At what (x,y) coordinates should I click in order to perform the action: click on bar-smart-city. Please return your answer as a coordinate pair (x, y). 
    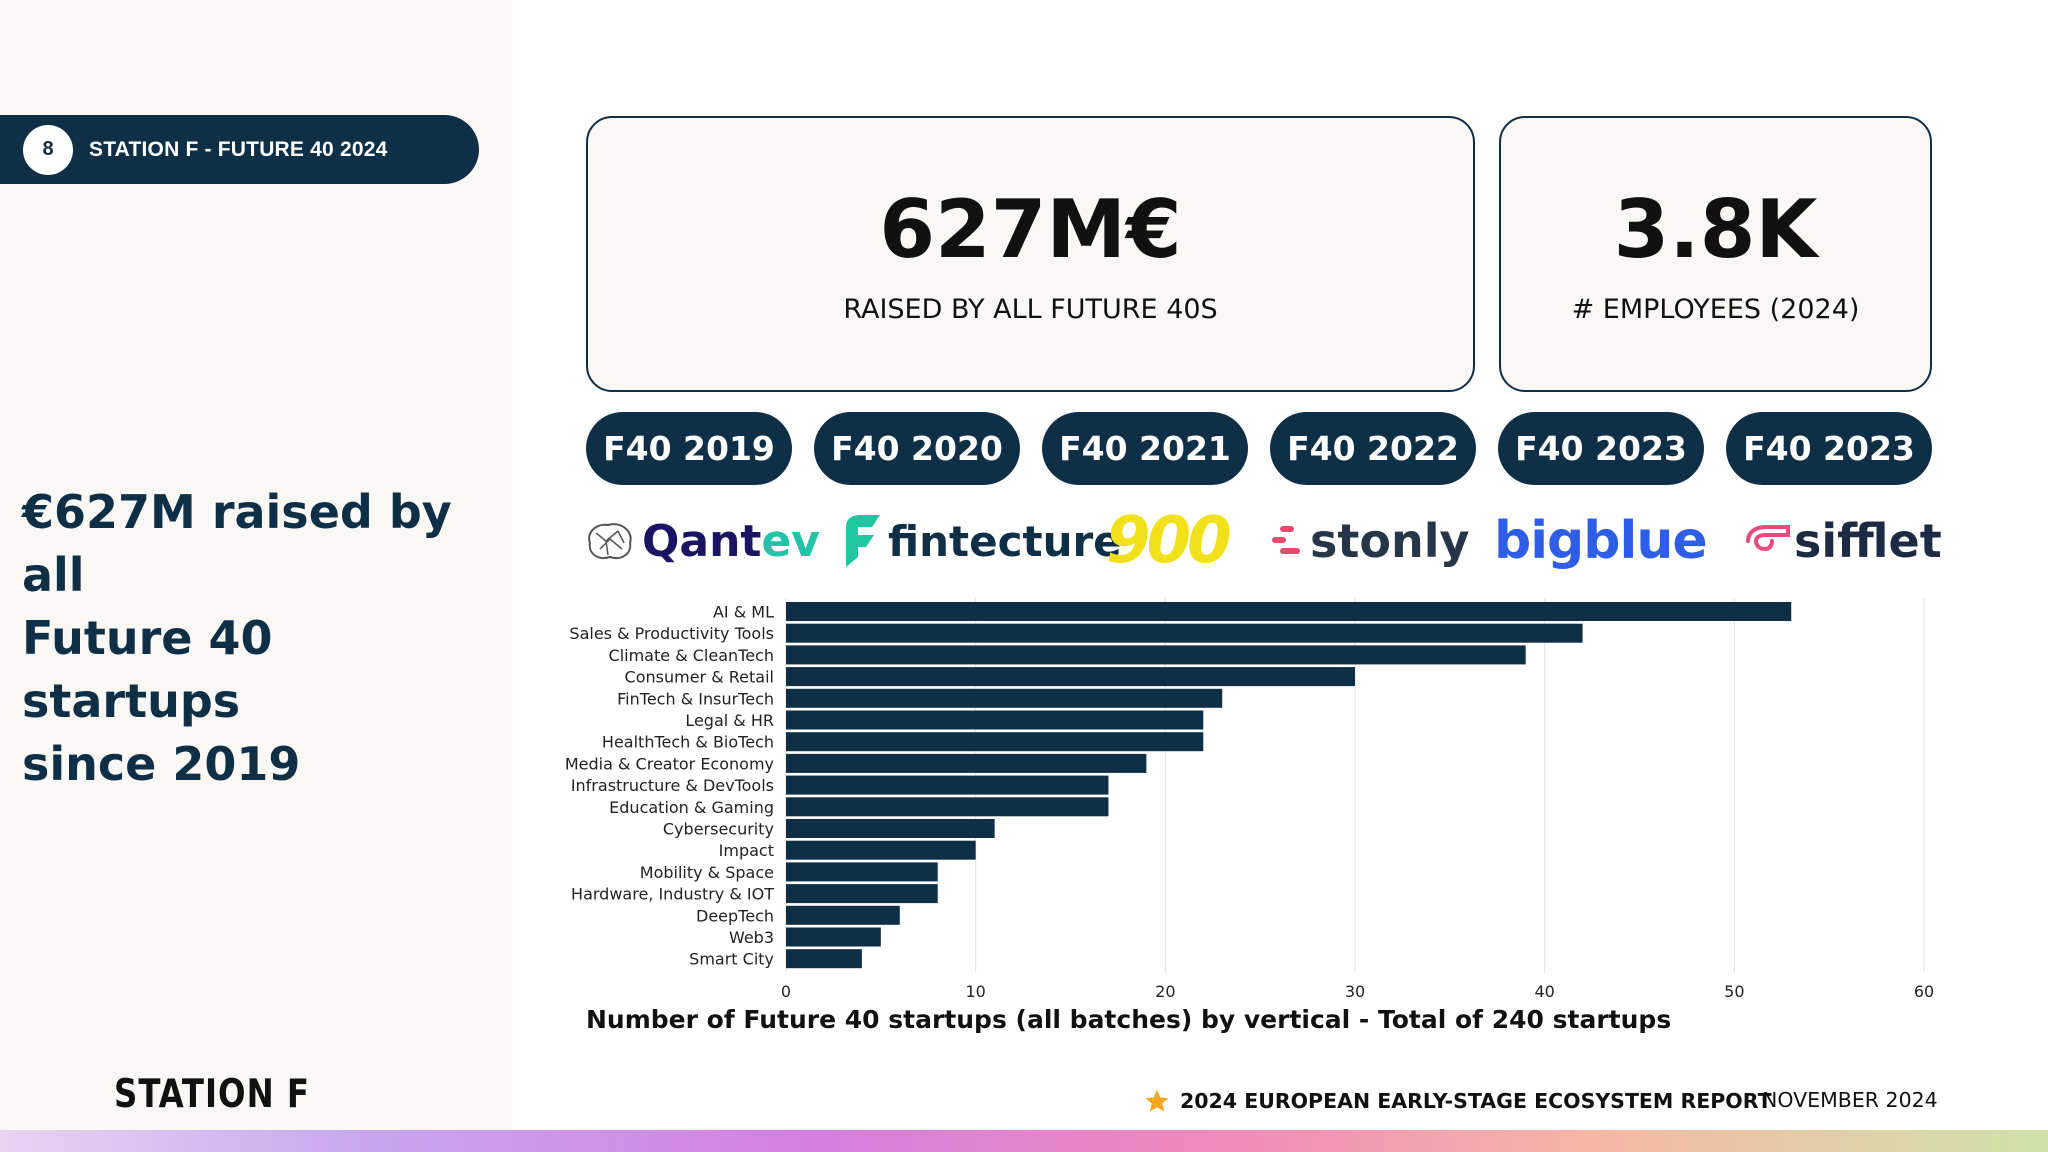
    Looking at the image, I should click on (824, 959).